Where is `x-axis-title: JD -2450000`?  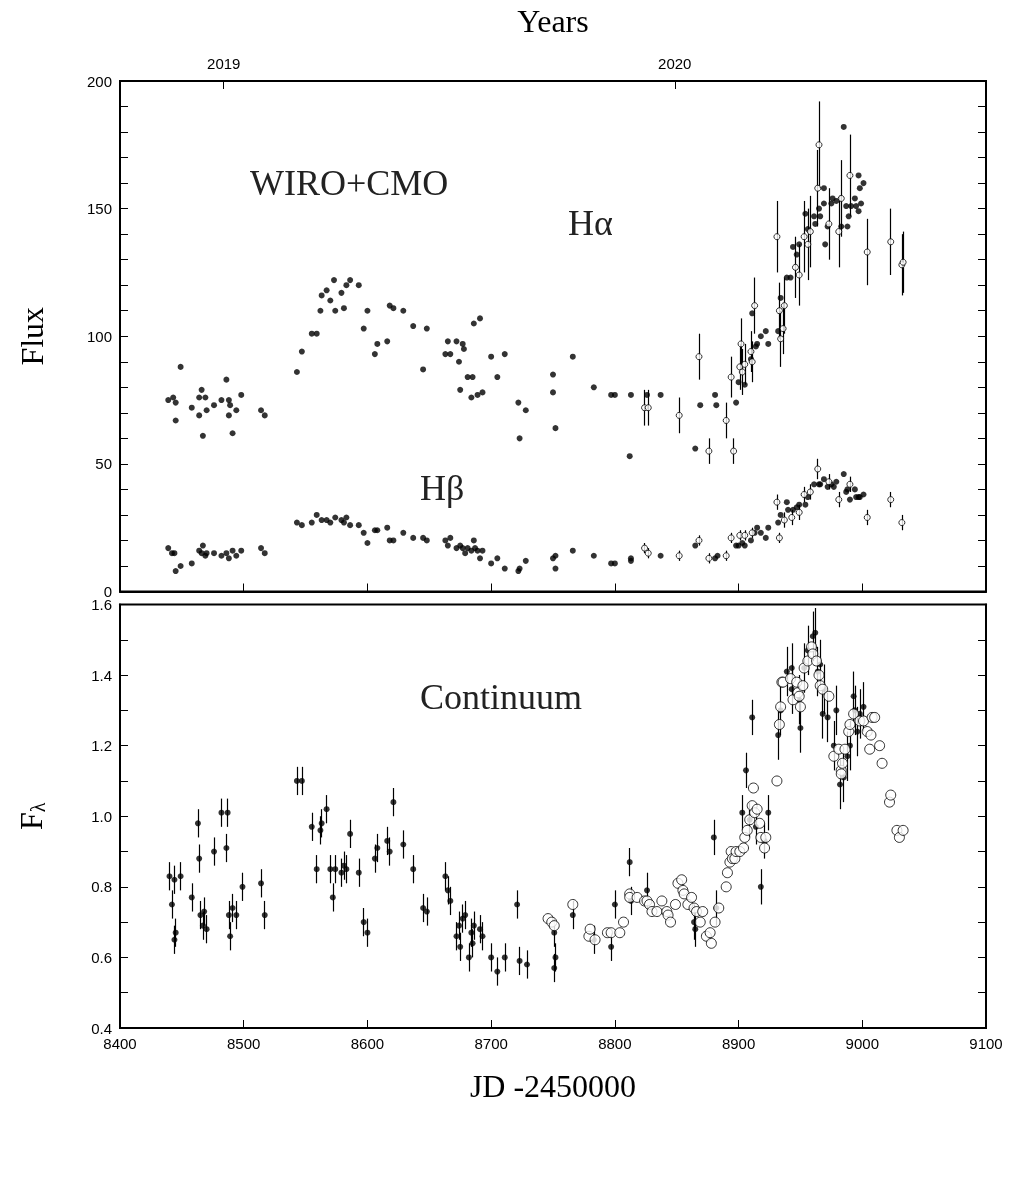
x-axis-title: JD -2450000 is located at coordinates (553, 1086).